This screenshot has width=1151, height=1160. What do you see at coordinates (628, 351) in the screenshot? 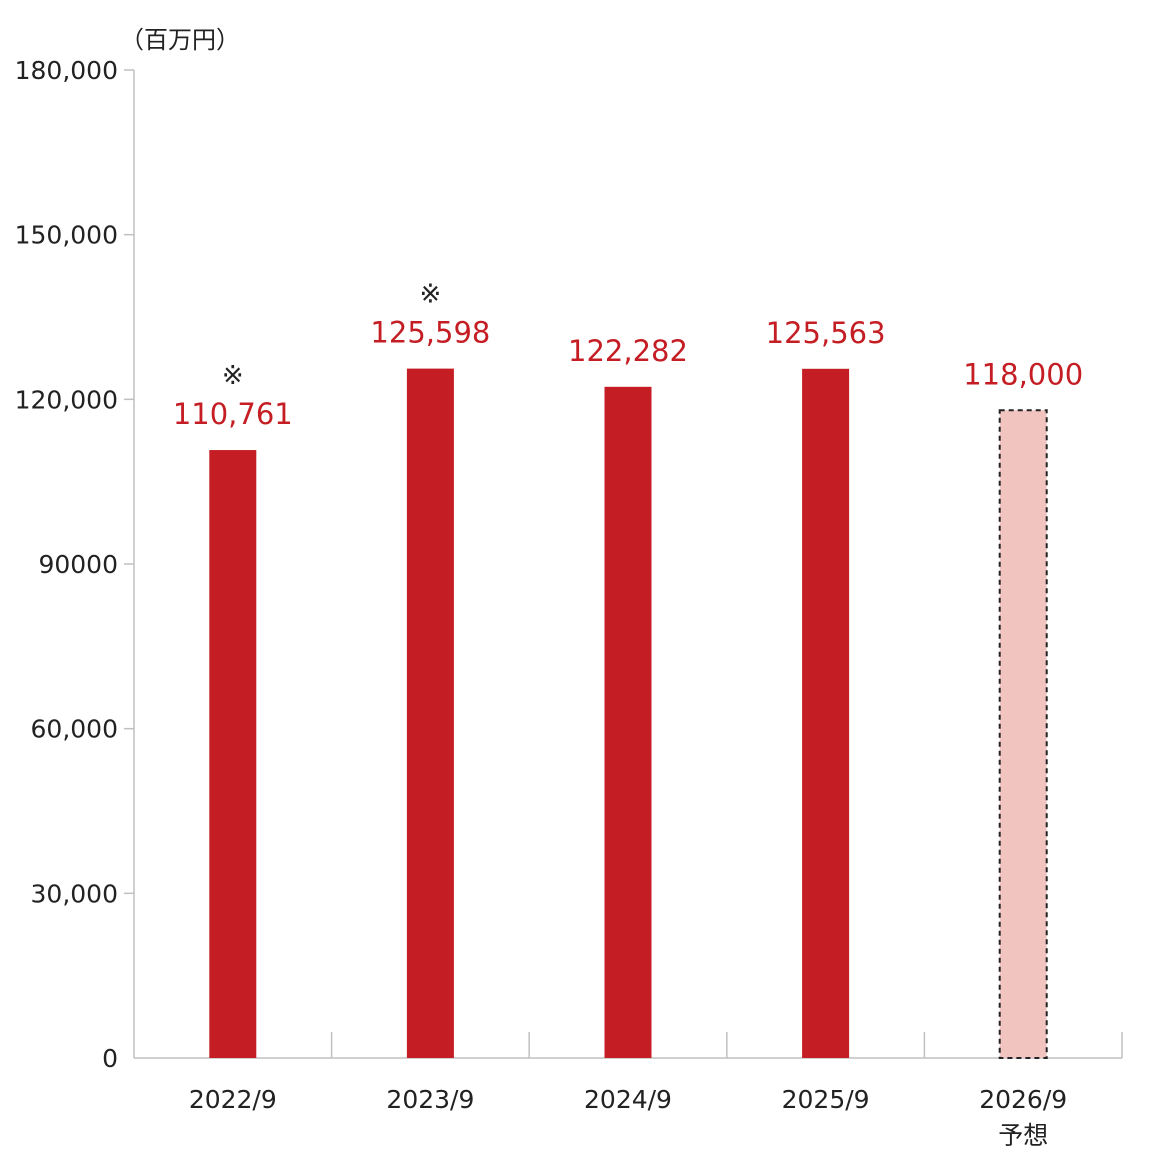
I see `data-label: 122,282` at bounding box center [628, 351].